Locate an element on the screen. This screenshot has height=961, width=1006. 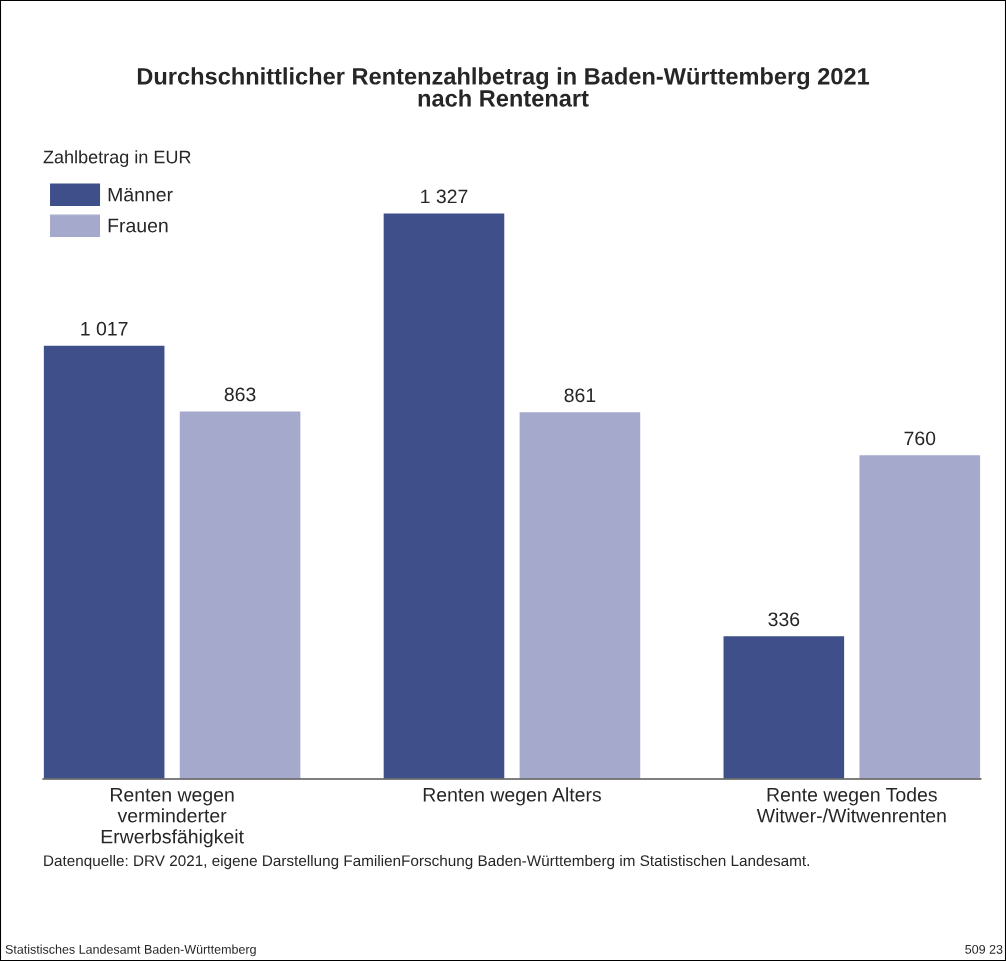
y-axis-title: Zahlbetrag in EUR is located at coordinates (117, 158).